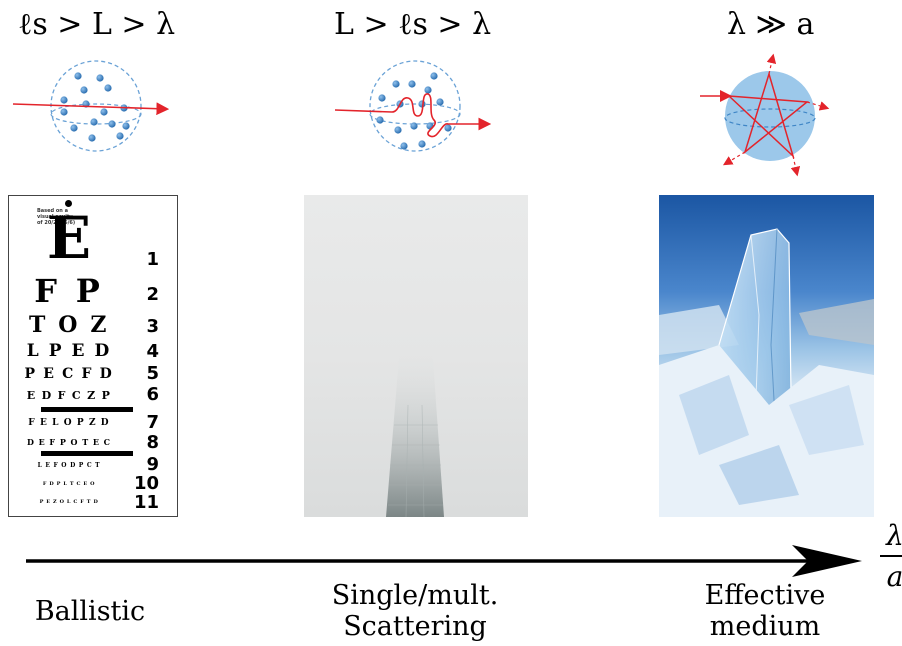 The width and height of the screenshot is (902, 646). What do you see at coordinates (413, 24) in the screenshot?
I see `condition-scattering: L > ℓs > λ` at bounding box center [413, 24].